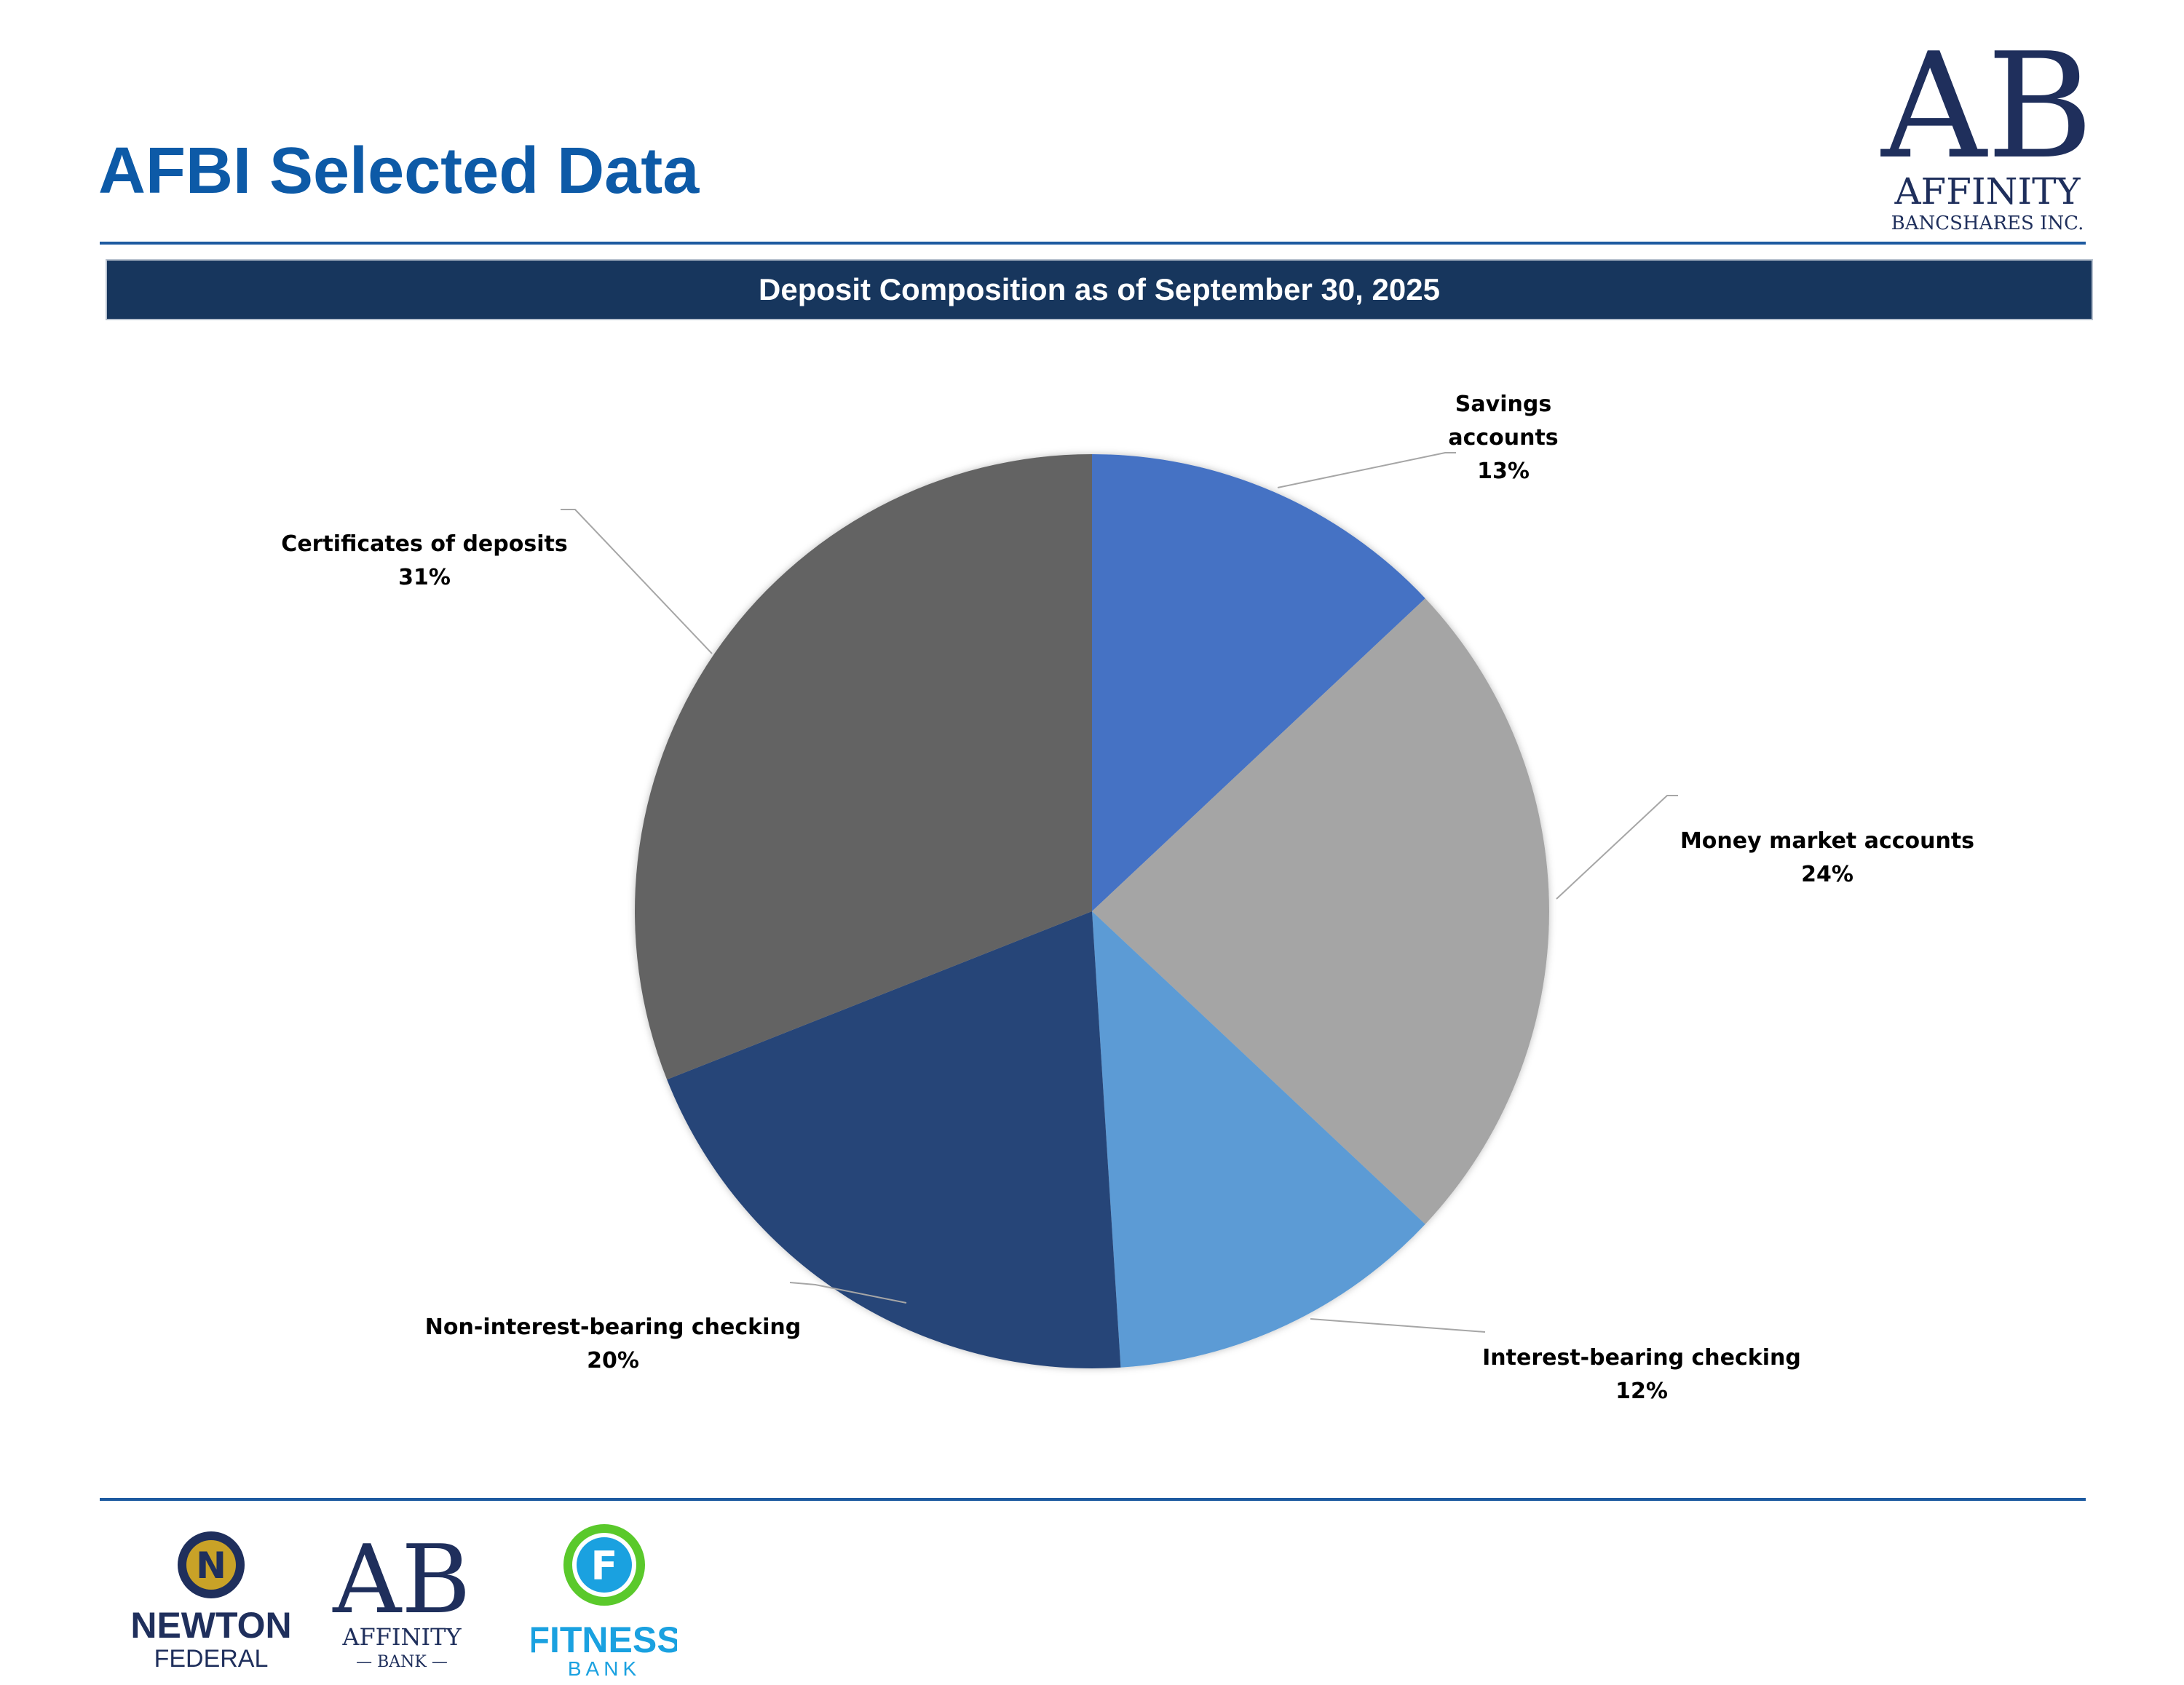  I want to click on slice-category-label: Certificates of deposits, so click(424, 544).